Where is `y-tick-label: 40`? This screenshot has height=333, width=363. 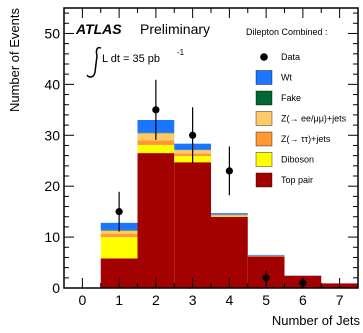 y-tick-label: 40 is located at coordinates (52, 84).